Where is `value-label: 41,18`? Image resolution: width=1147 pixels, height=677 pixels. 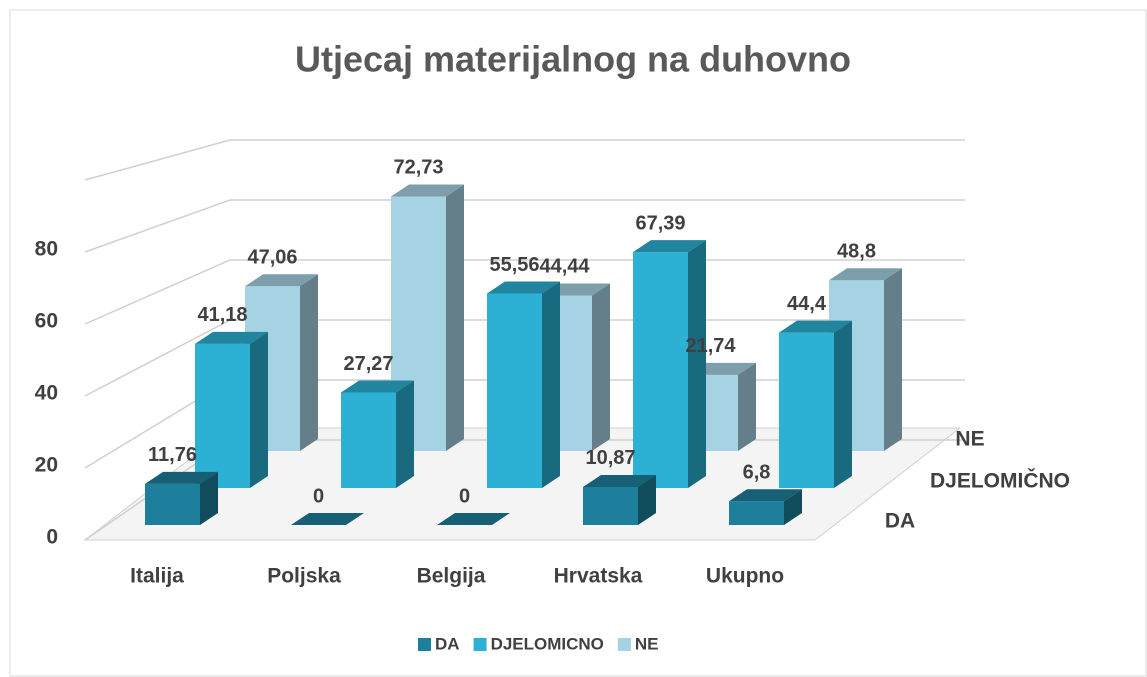
value-label: 41,18 is located at coordinates (222, 315).